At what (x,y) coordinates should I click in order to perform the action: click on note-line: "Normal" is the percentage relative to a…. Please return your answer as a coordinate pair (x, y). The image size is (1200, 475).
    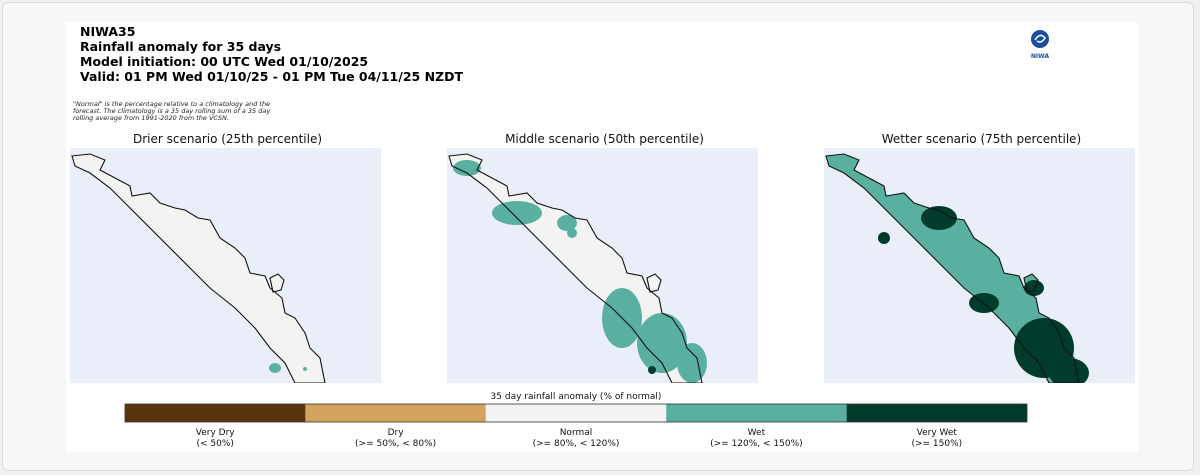
    Looking at the image, I should click on (171, 104).